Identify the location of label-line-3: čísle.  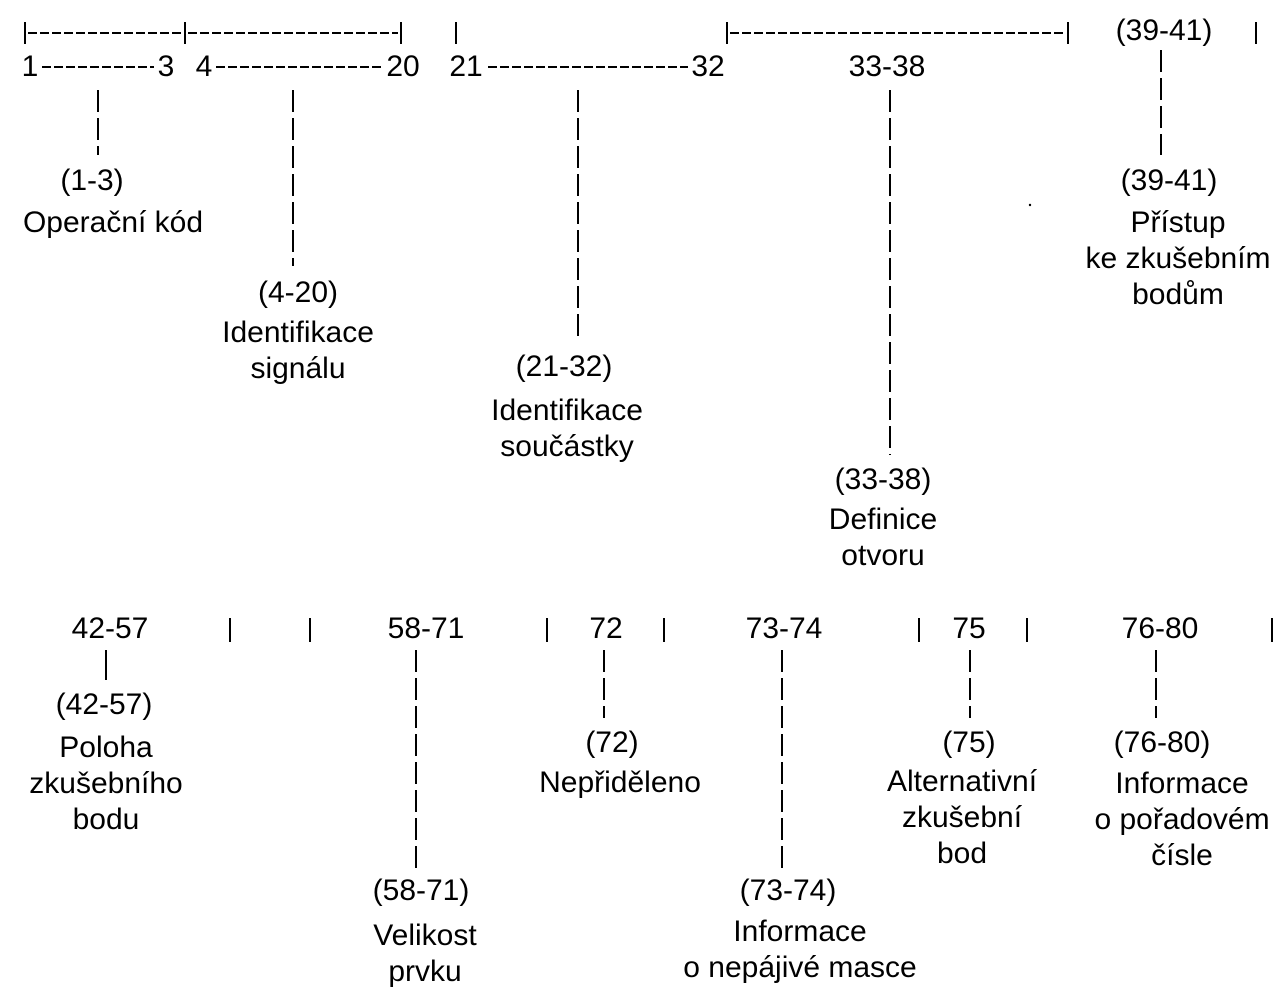
(1182, 855).